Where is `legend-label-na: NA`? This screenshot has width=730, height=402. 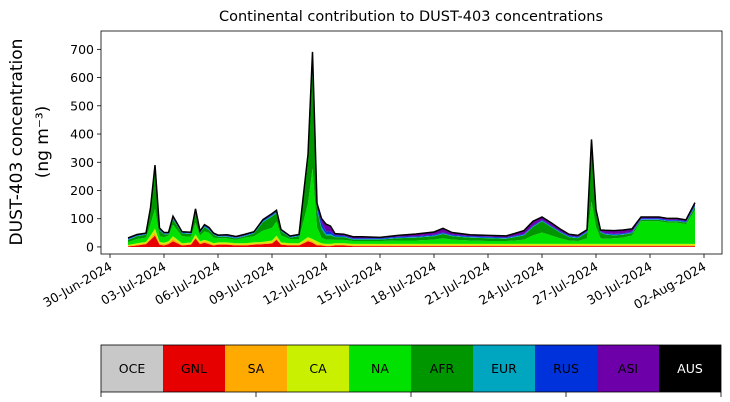 legend-label-na: NA is located at coordinates (380, 368).